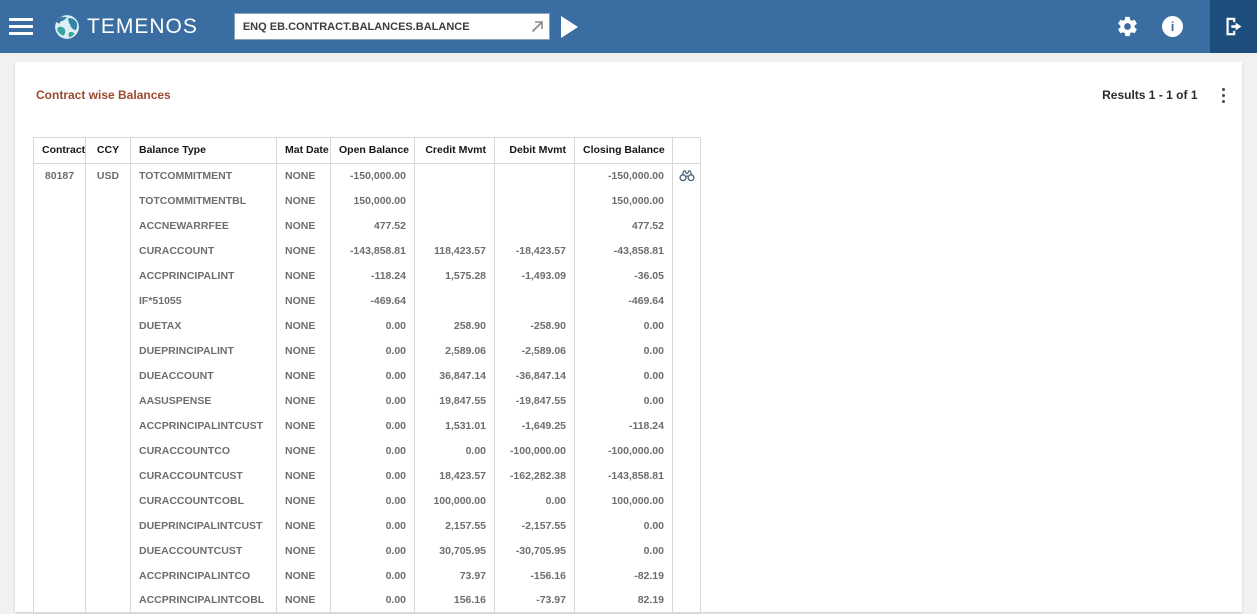 Image resolution: width=1257 pixels, height=614 pixels. Describe the element at coordinates (203, 500) in the screenshot. I see `cell-balance-type: CURACCOUNTCOBL` at that location.